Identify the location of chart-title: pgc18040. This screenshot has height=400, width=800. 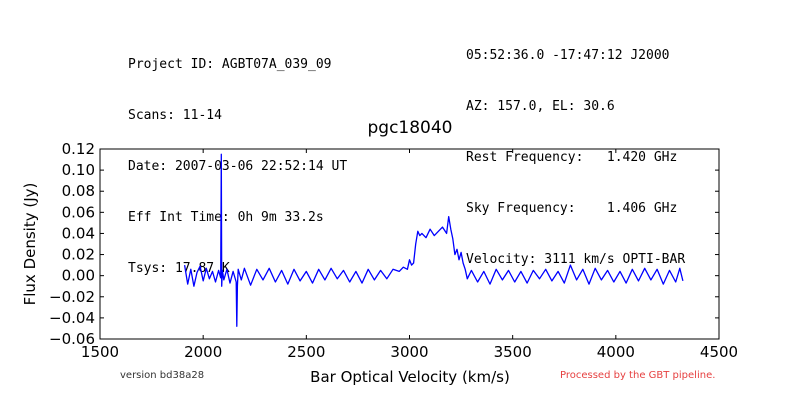
(409, 128).